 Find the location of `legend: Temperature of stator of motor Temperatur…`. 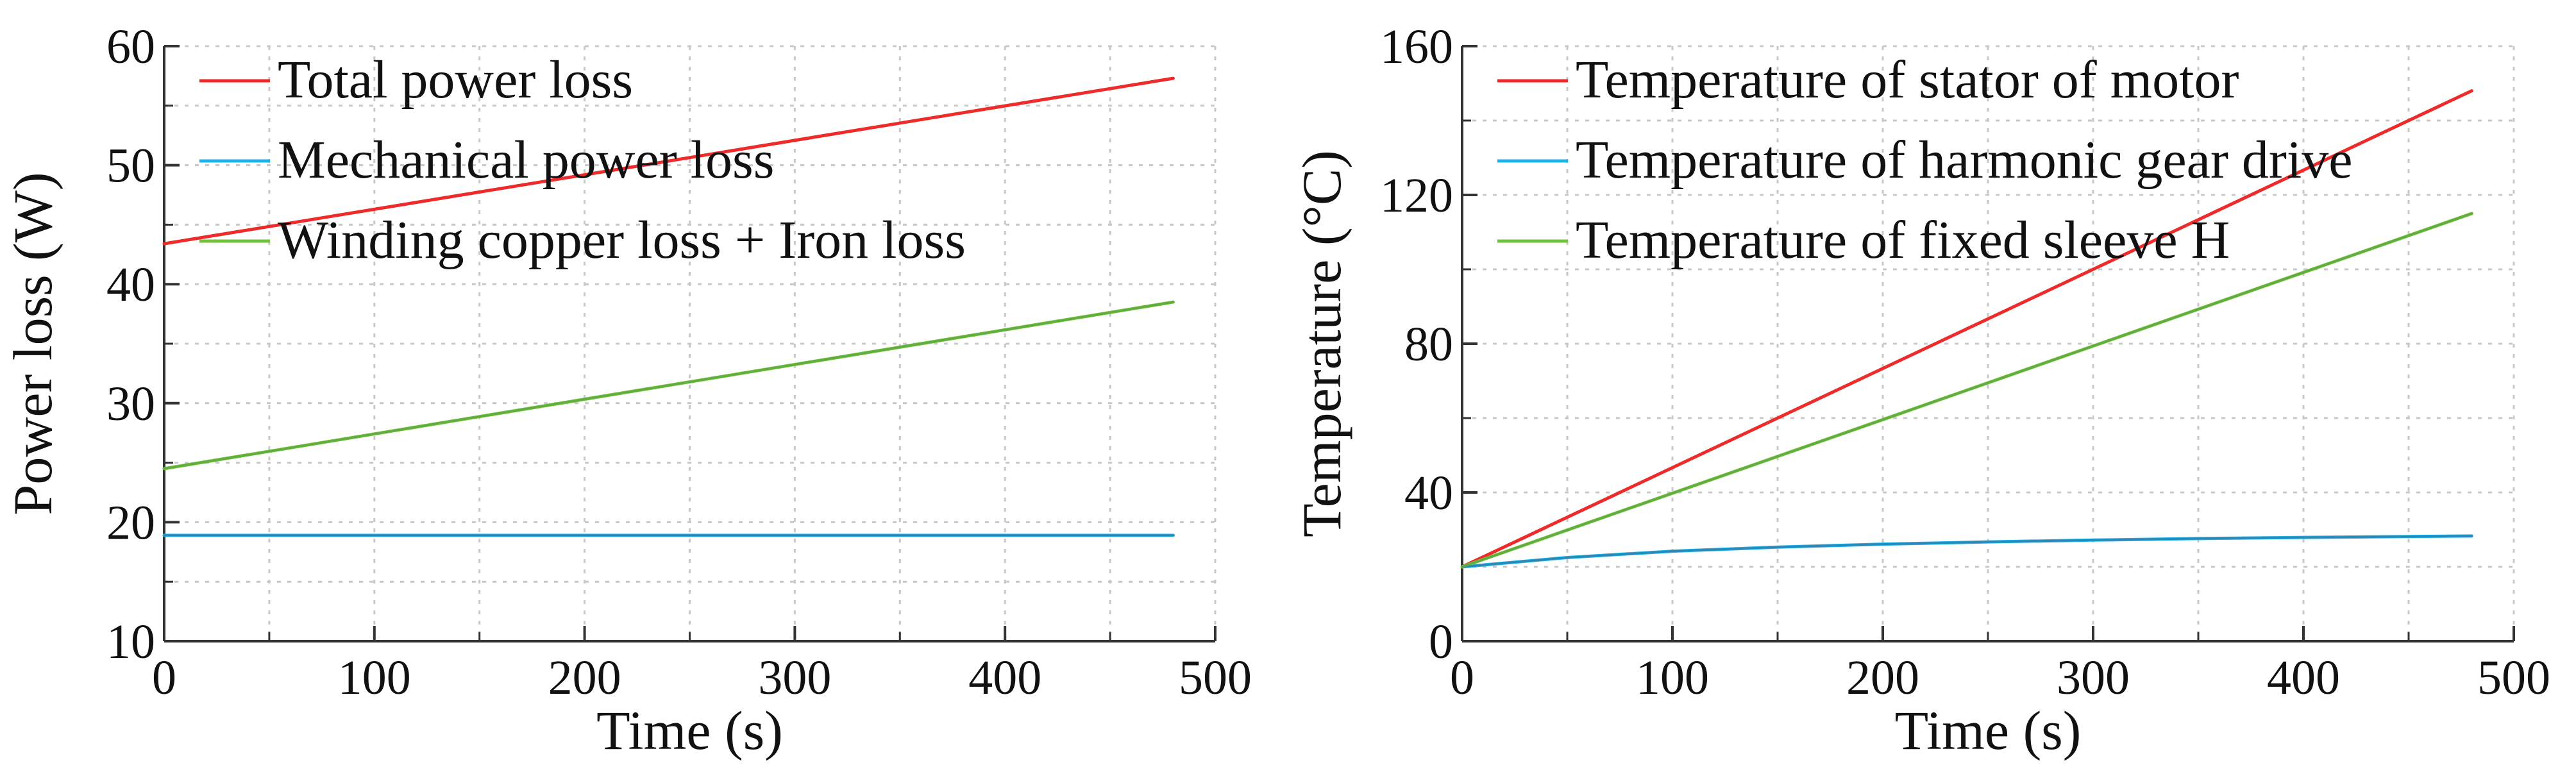

legend: Temperature of stator of motor Temperatur… is located at coordinates (1925, 160).